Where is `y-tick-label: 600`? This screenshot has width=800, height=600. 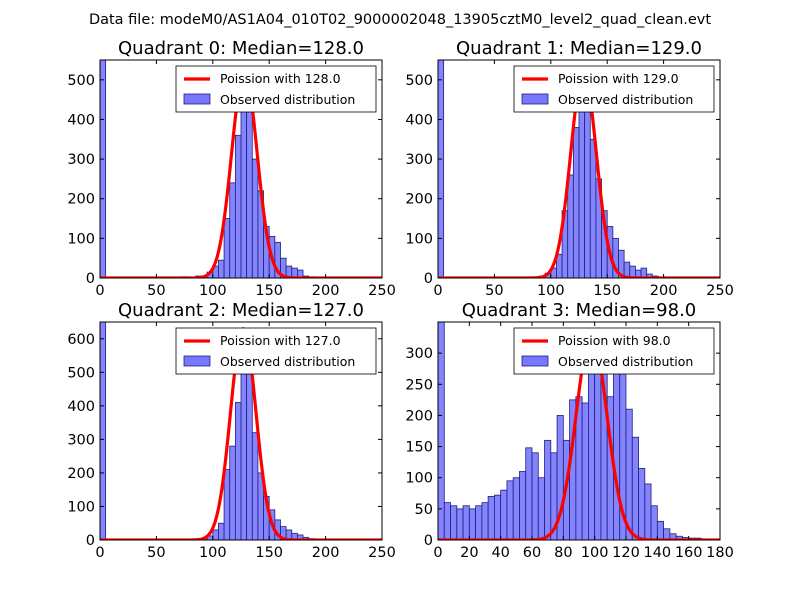 y-tick-label: 600 is located at coordinates (81, 340).